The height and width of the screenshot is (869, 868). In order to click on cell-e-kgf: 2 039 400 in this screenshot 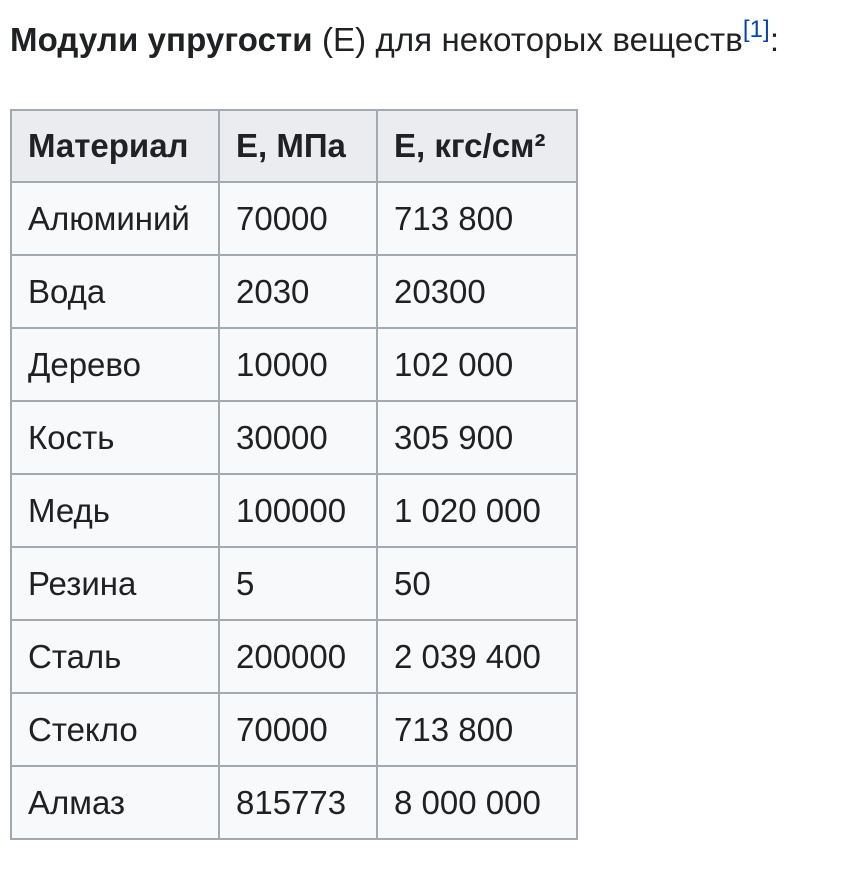, I will do `click(477, 656)`.